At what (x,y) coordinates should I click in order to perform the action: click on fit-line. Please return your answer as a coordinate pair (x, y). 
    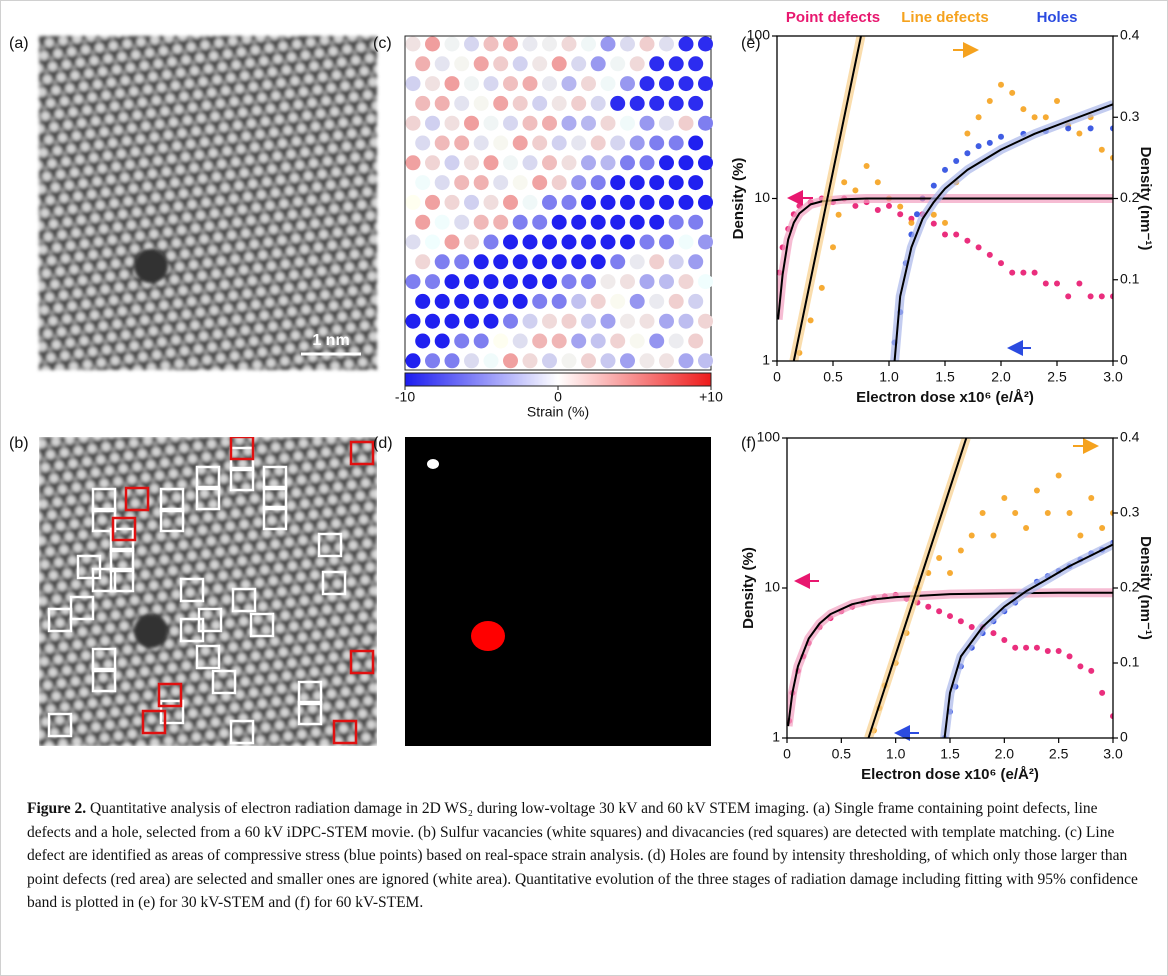
    Looking at the image, I should click on (1028, 640).